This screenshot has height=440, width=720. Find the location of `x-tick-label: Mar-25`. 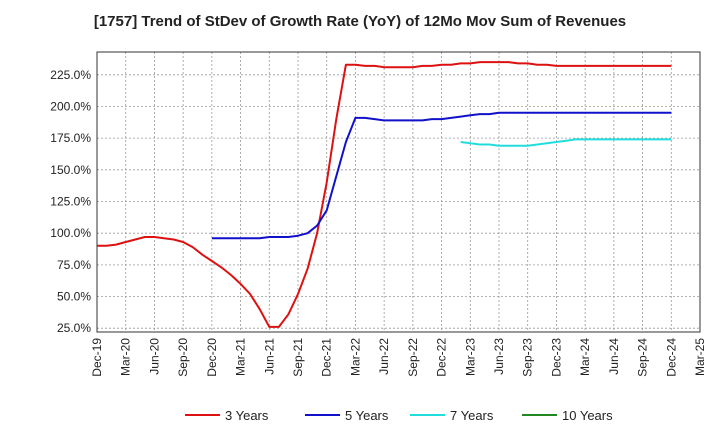

x-tick-label: Mar-25 is located at coordinates (700, 357).